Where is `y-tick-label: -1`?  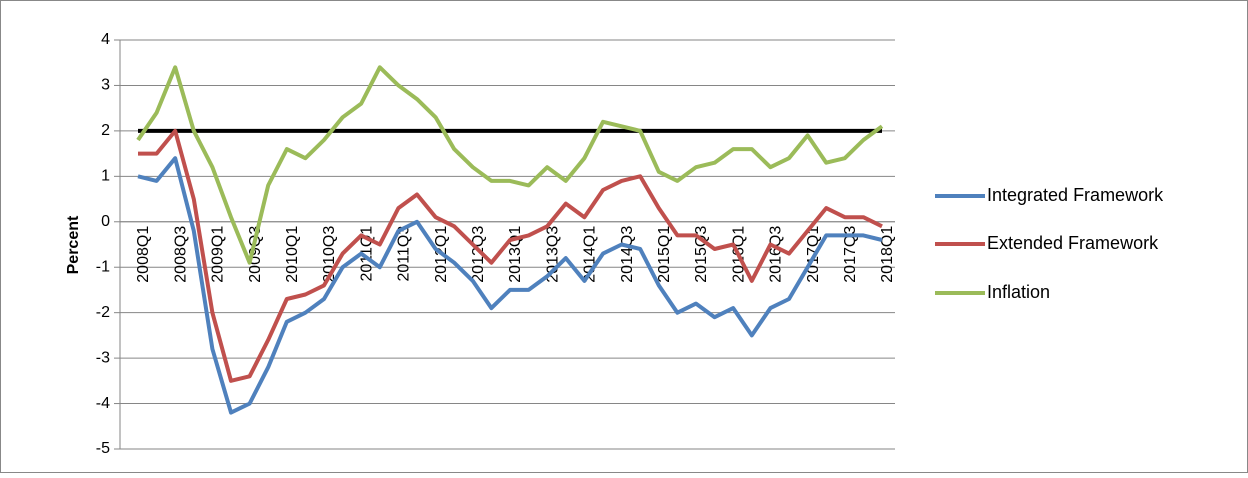
y-tick-label: -1 is located at coordinates (103, 266).